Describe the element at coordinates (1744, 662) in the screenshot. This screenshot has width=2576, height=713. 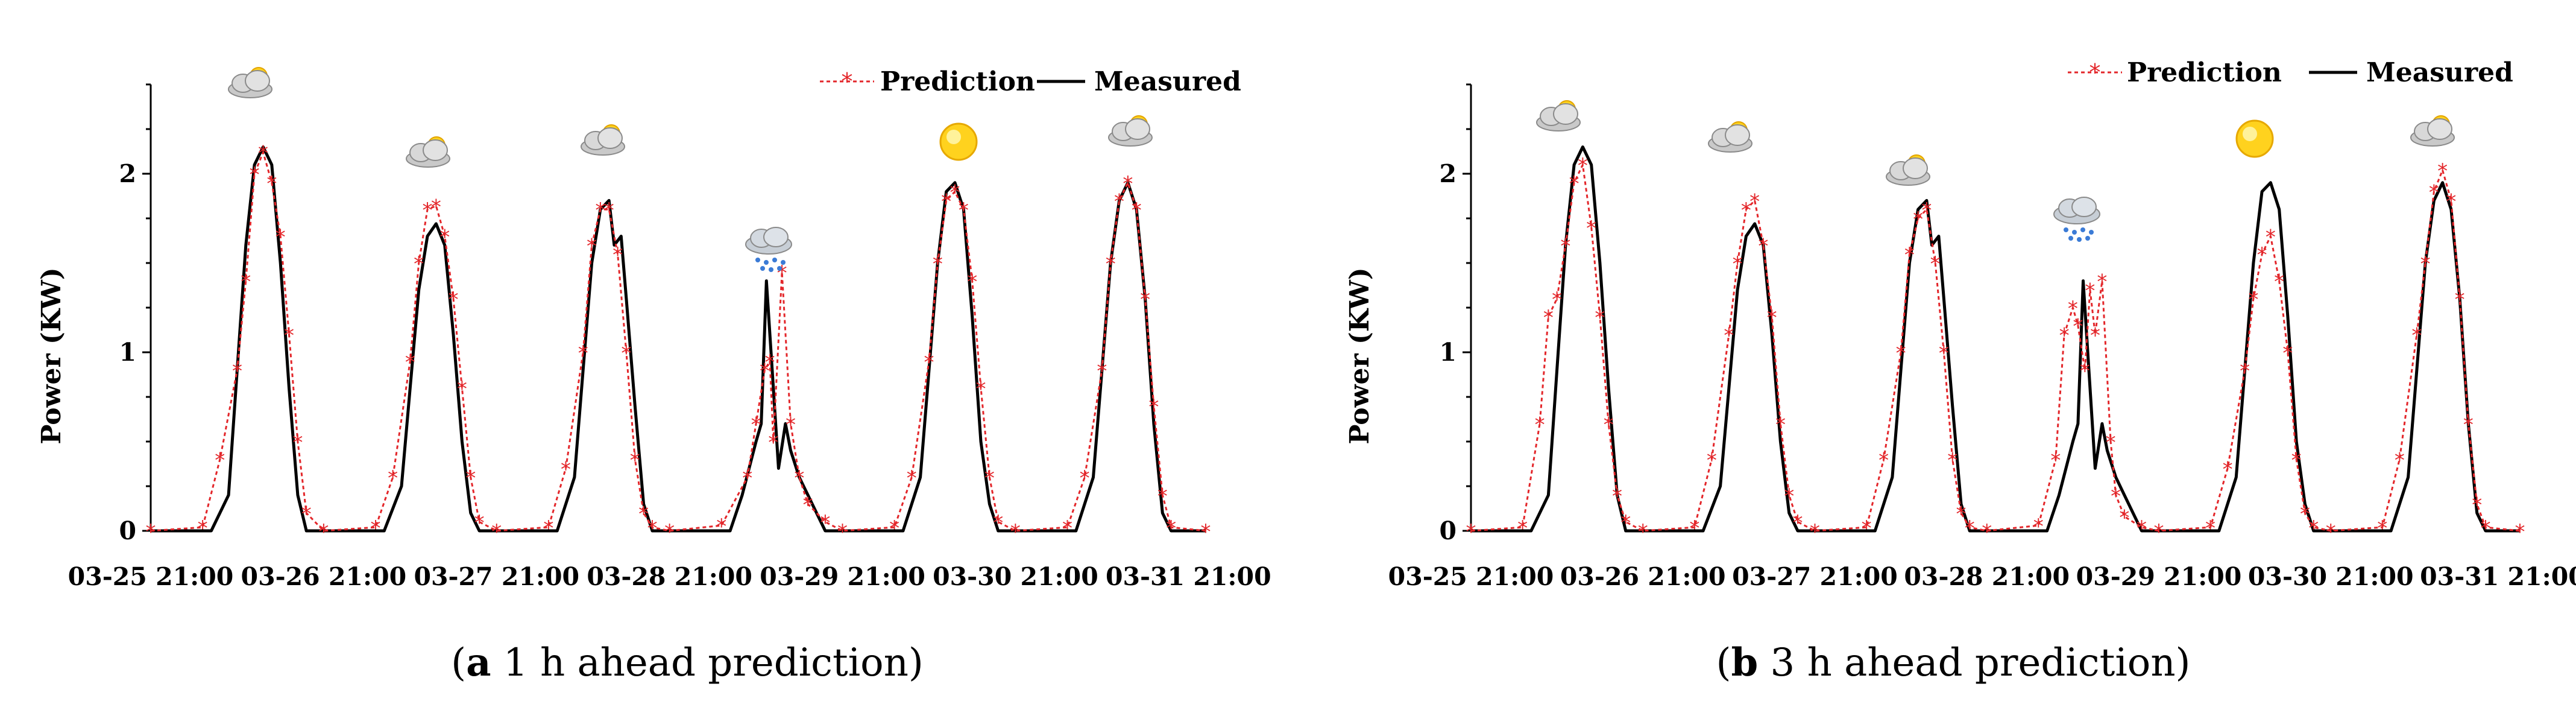
I see `caption-letter: b` at that location.